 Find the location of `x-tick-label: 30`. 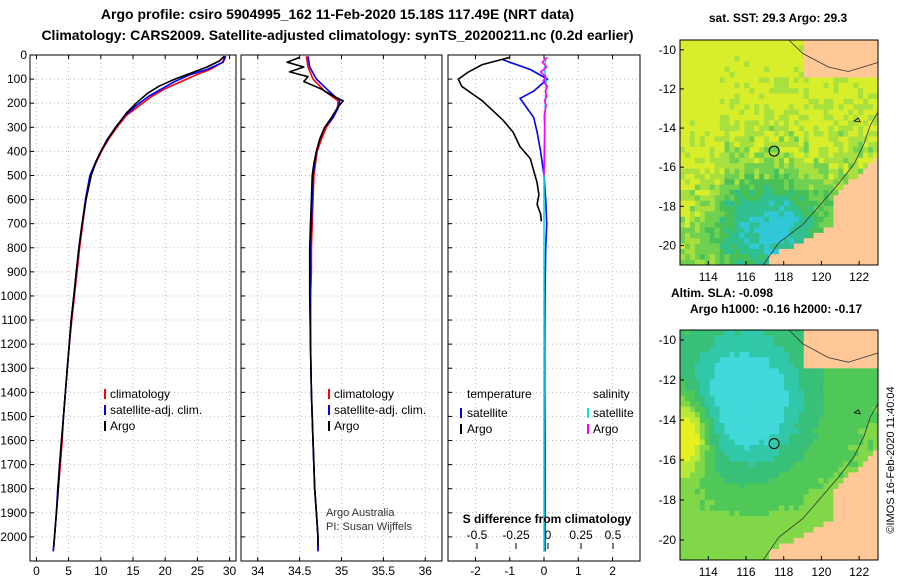

x-tick-label: 30 is located at coordinates (230, 571).